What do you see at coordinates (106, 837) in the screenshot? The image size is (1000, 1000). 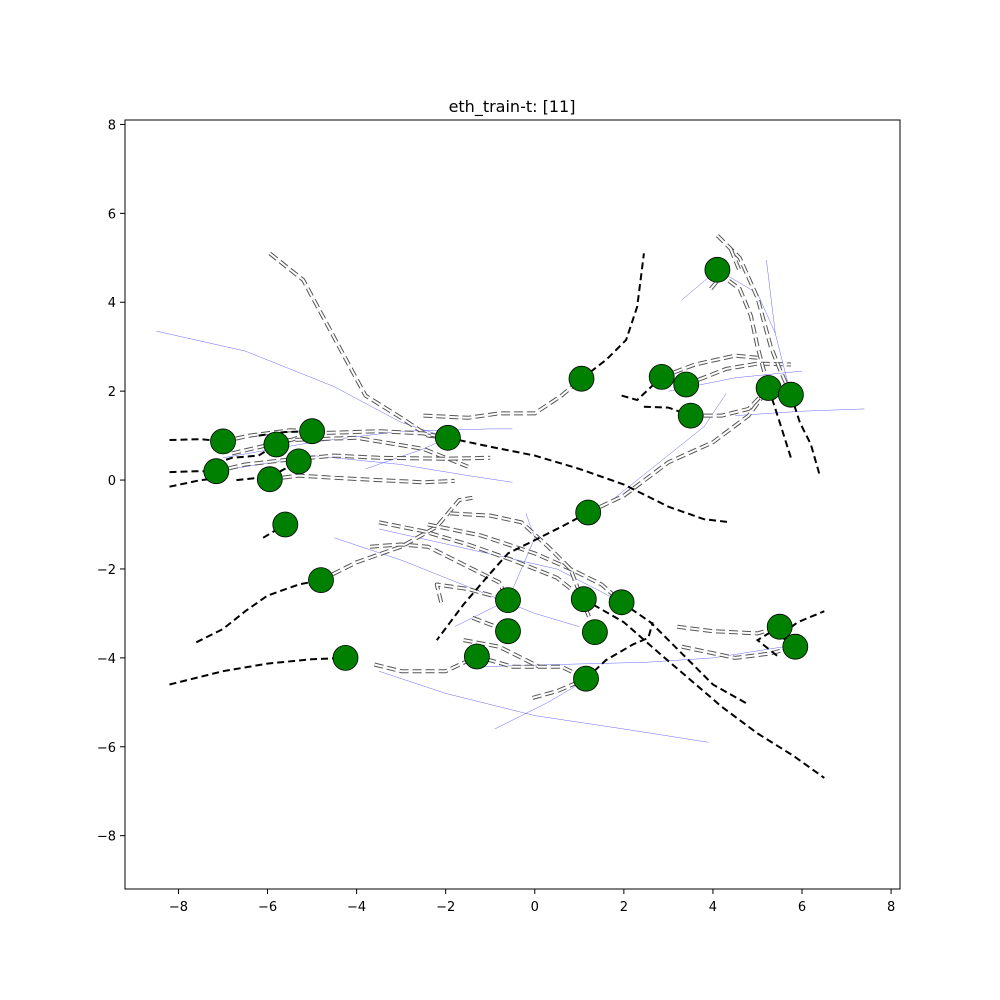 I see `y-tick-label: −8` at bounding box center [106, 837].